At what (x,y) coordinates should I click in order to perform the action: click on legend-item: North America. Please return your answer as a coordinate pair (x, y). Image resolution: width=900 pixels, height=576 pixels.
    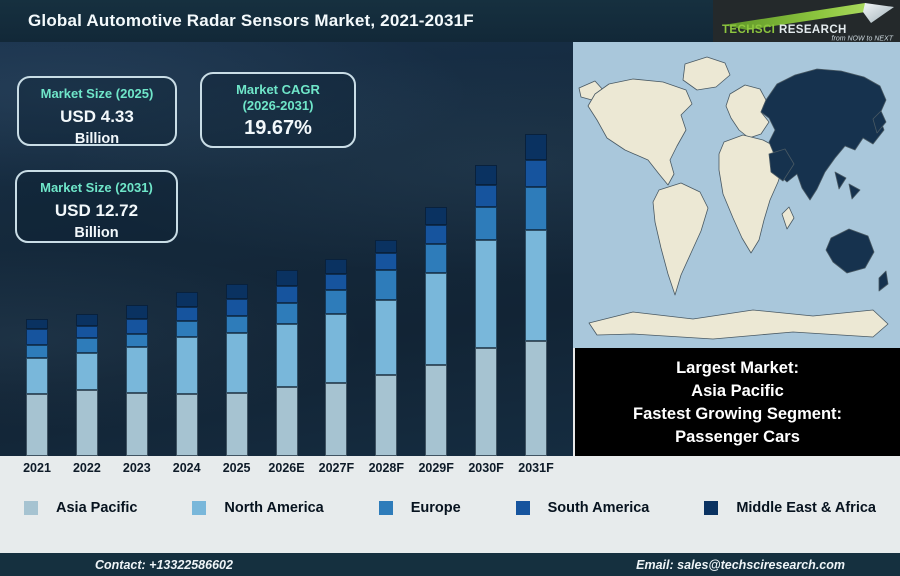
    Looking at the image, I should click on (258, 508).